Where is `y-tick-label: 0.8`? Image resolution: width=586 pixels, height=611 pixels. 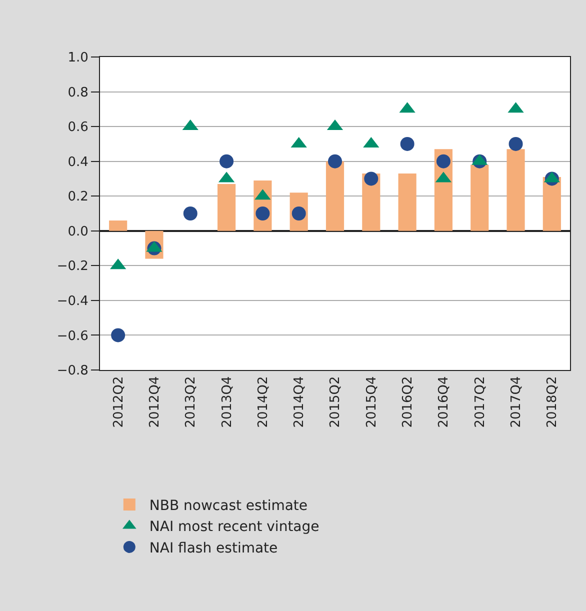 y-tick-label: 0.8 is located at coordinates (78, 92).